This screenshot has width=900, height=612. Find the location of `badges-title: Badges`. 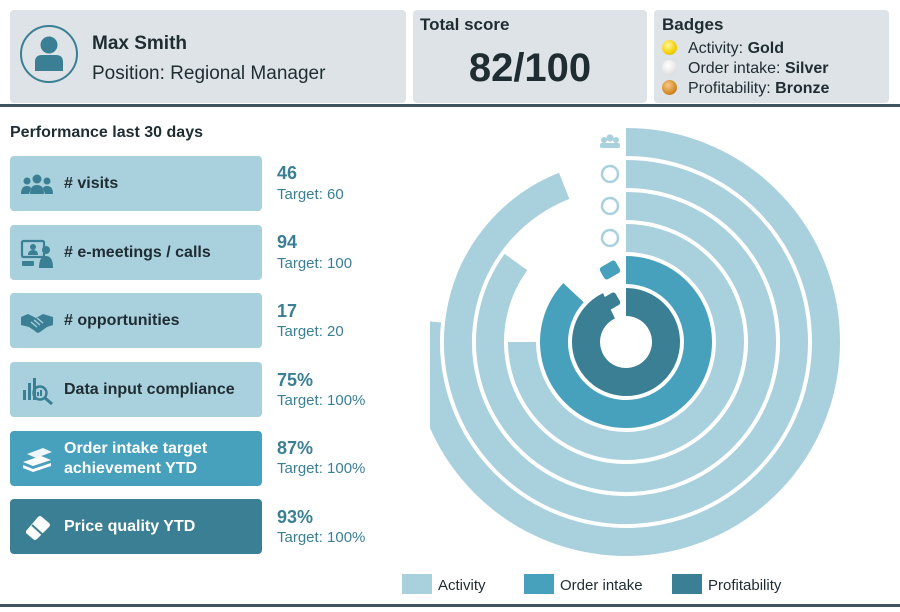

badges-title: Badges is located at coordinates (693, 24).